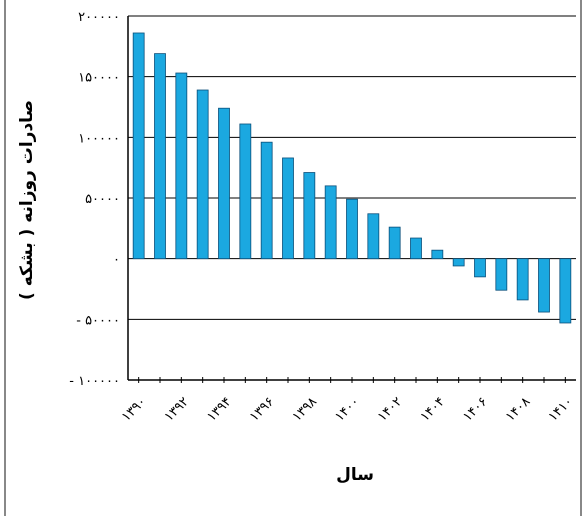 The height and width of the screenshot is (516, 588). I want to click on x-tick-label-20: ۱۴۱۰, so click(561, 409).